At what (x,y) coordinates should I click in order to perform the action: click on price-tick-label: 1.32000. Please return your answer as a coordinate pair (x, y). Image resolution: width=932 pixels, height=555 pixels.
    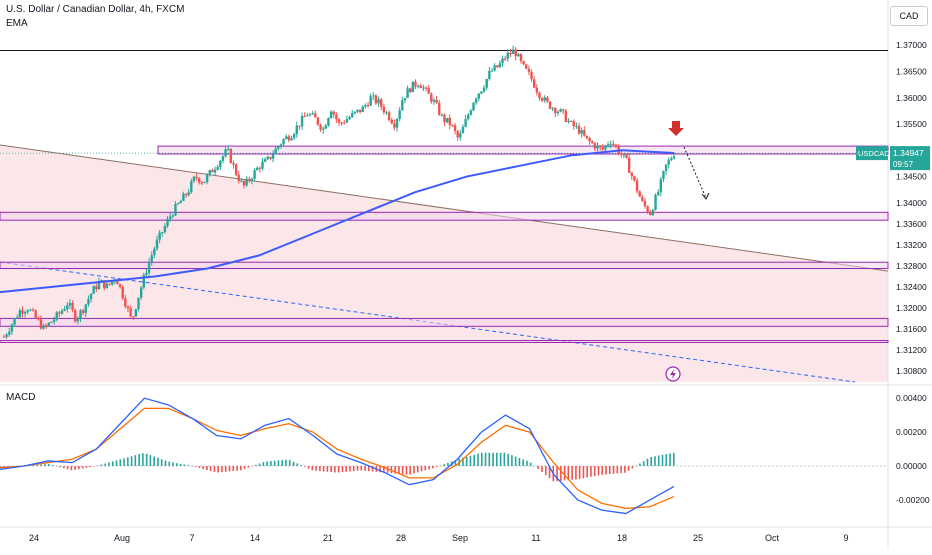
    Looking at the image, I should click on (911, 308).